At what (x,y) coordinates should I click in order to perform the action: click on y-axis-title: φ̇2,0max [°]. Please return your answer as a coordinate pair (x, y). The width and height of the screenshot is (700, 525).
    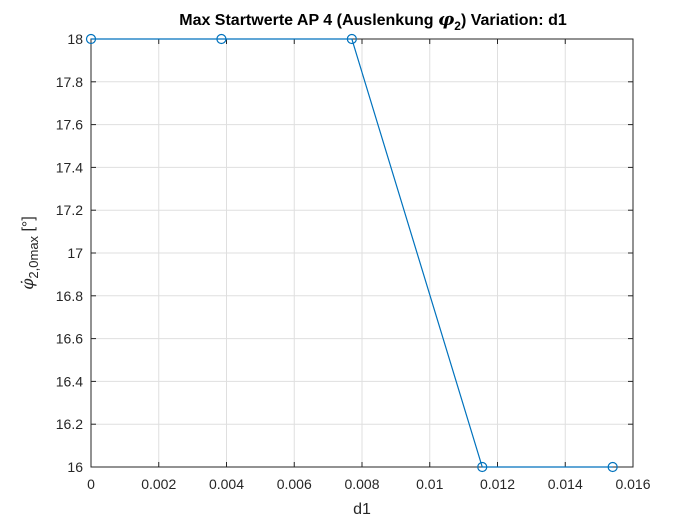
    Looking at the image, I should click on (29, 253).